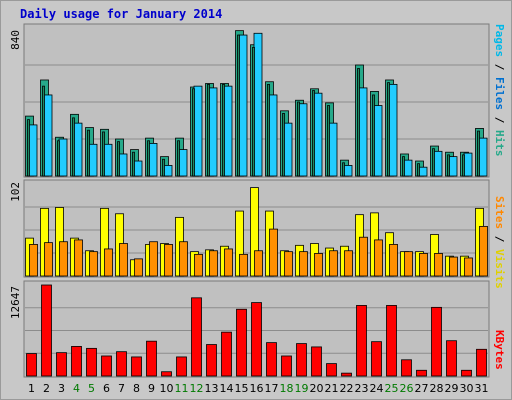 The width and height of the screenshot is (512, 400). Describe the element at coordinates (76, 388) in the screenshot. I see `day-label: 4` at that location.